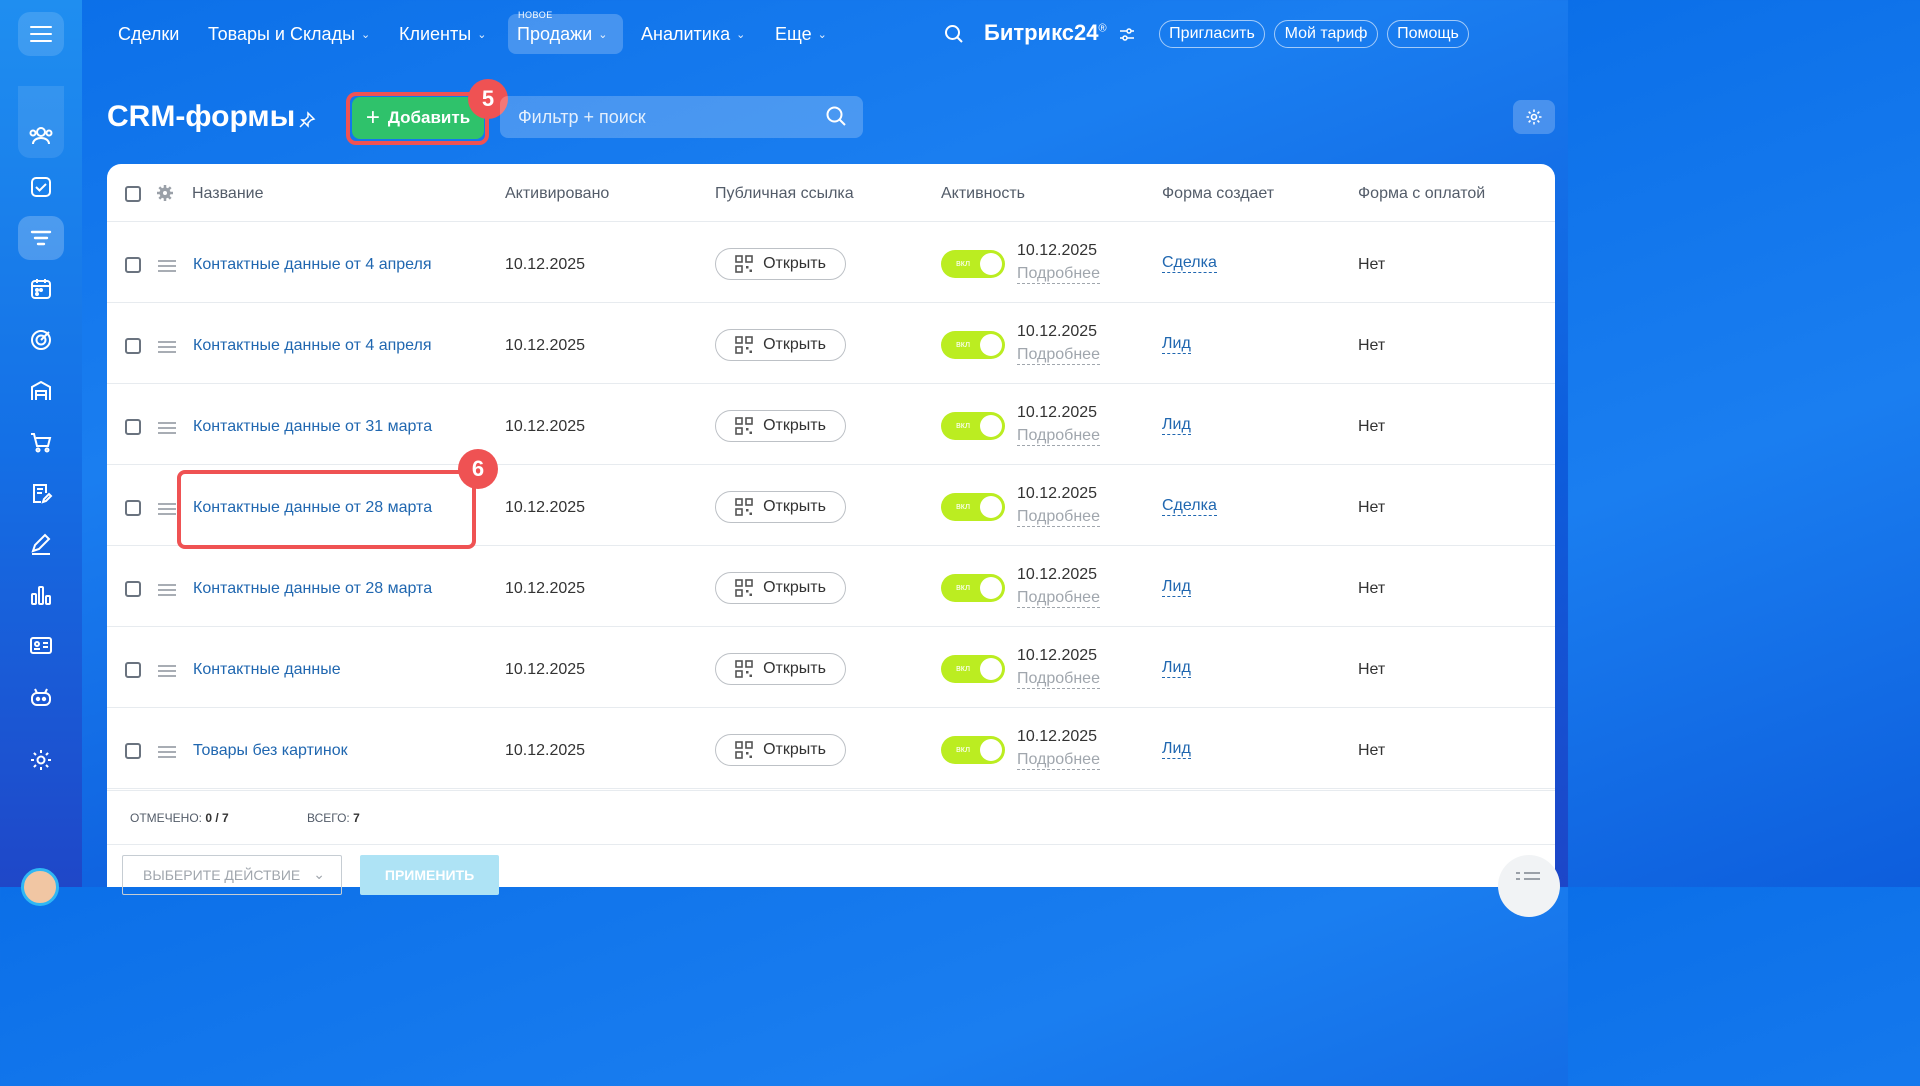 Image resolution: width=1920 pixels, height=1086 pixels. Describe the element at coordinates (1041, 32) in the screenshot. I see `brand-name: Битрикс24` at that location.